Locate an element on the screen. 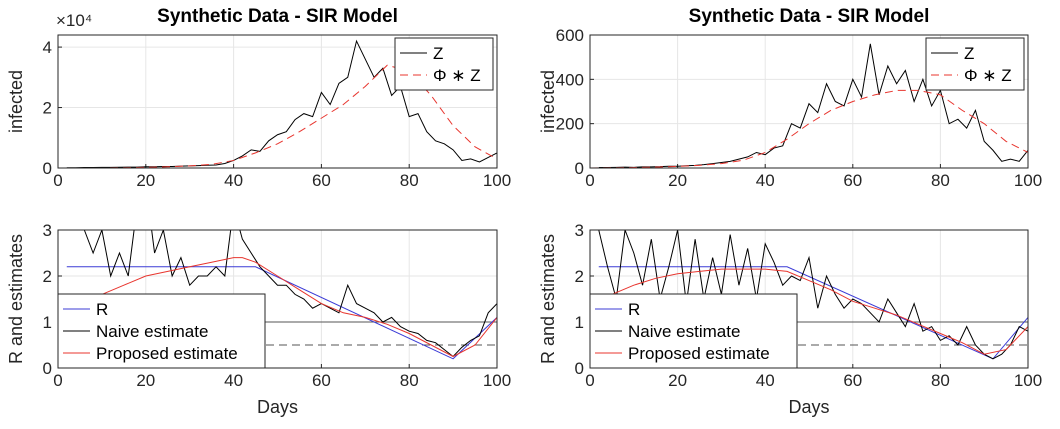 This screenshot has width=1060, height=429. y-tick-label: 4 is located at coordinates (47, 47).